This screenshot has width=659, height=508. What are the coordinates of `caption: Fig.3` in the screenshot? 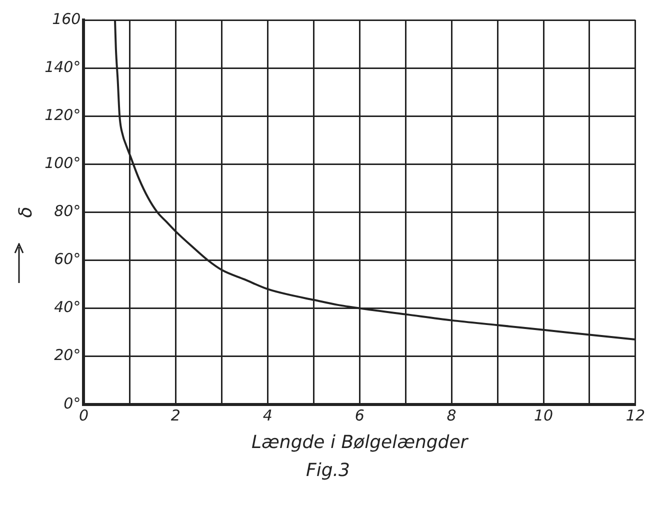 It's located at (328, 470).